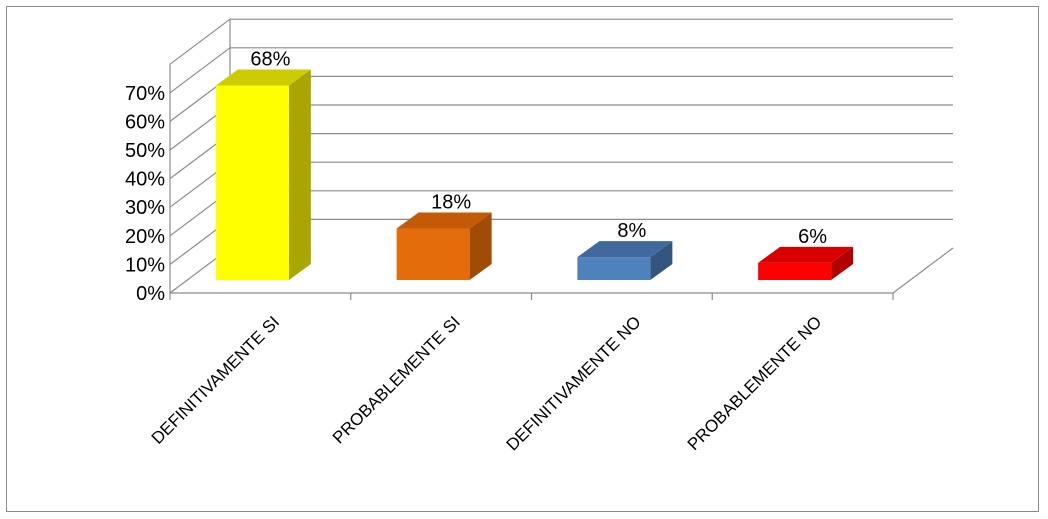 This screenshot has width=1048, height=519. Describe the element at coordinates (145, 94) in the screenshot. I see `y-tick-label: 70%` at that location.